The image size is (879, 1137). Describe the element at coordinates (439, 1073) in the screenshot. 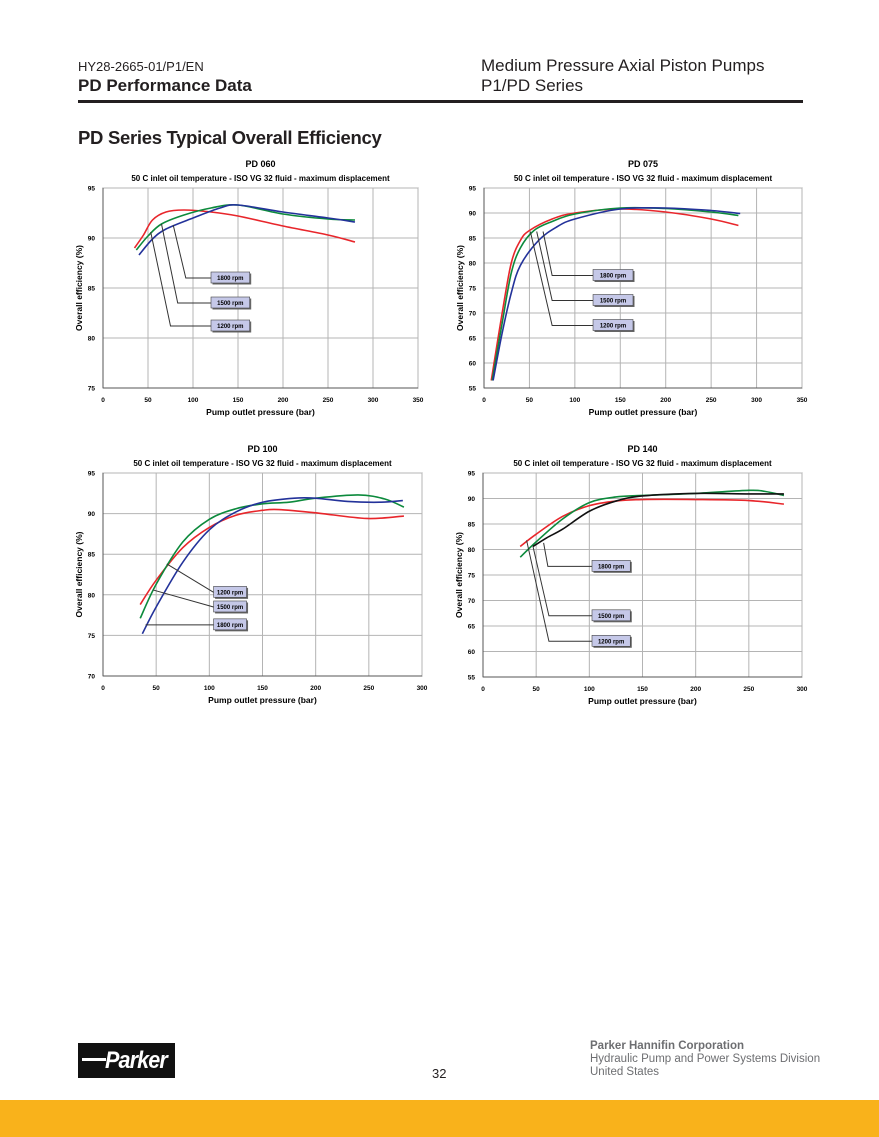

I see `page-number: 32` at that location.